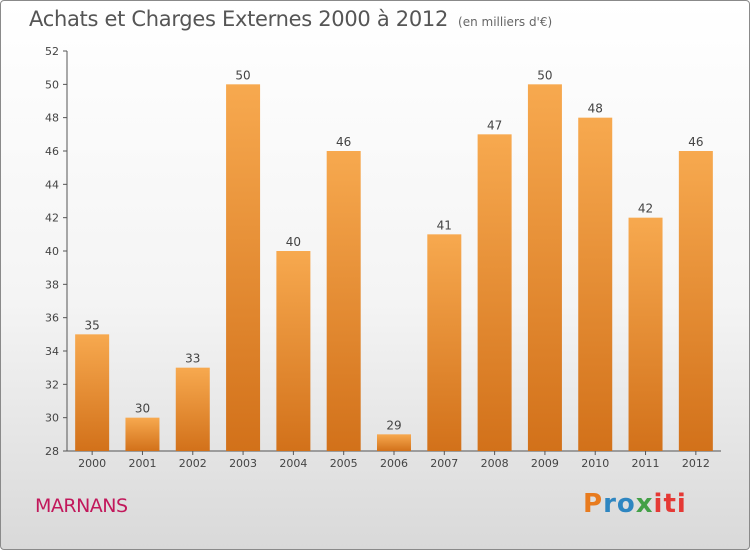 This screenshot has width=750, height=550. What do you see at coordinates (343, 142) in the screenshot?
I see `data-label-2005: 46` at bounding box center [343, 142].